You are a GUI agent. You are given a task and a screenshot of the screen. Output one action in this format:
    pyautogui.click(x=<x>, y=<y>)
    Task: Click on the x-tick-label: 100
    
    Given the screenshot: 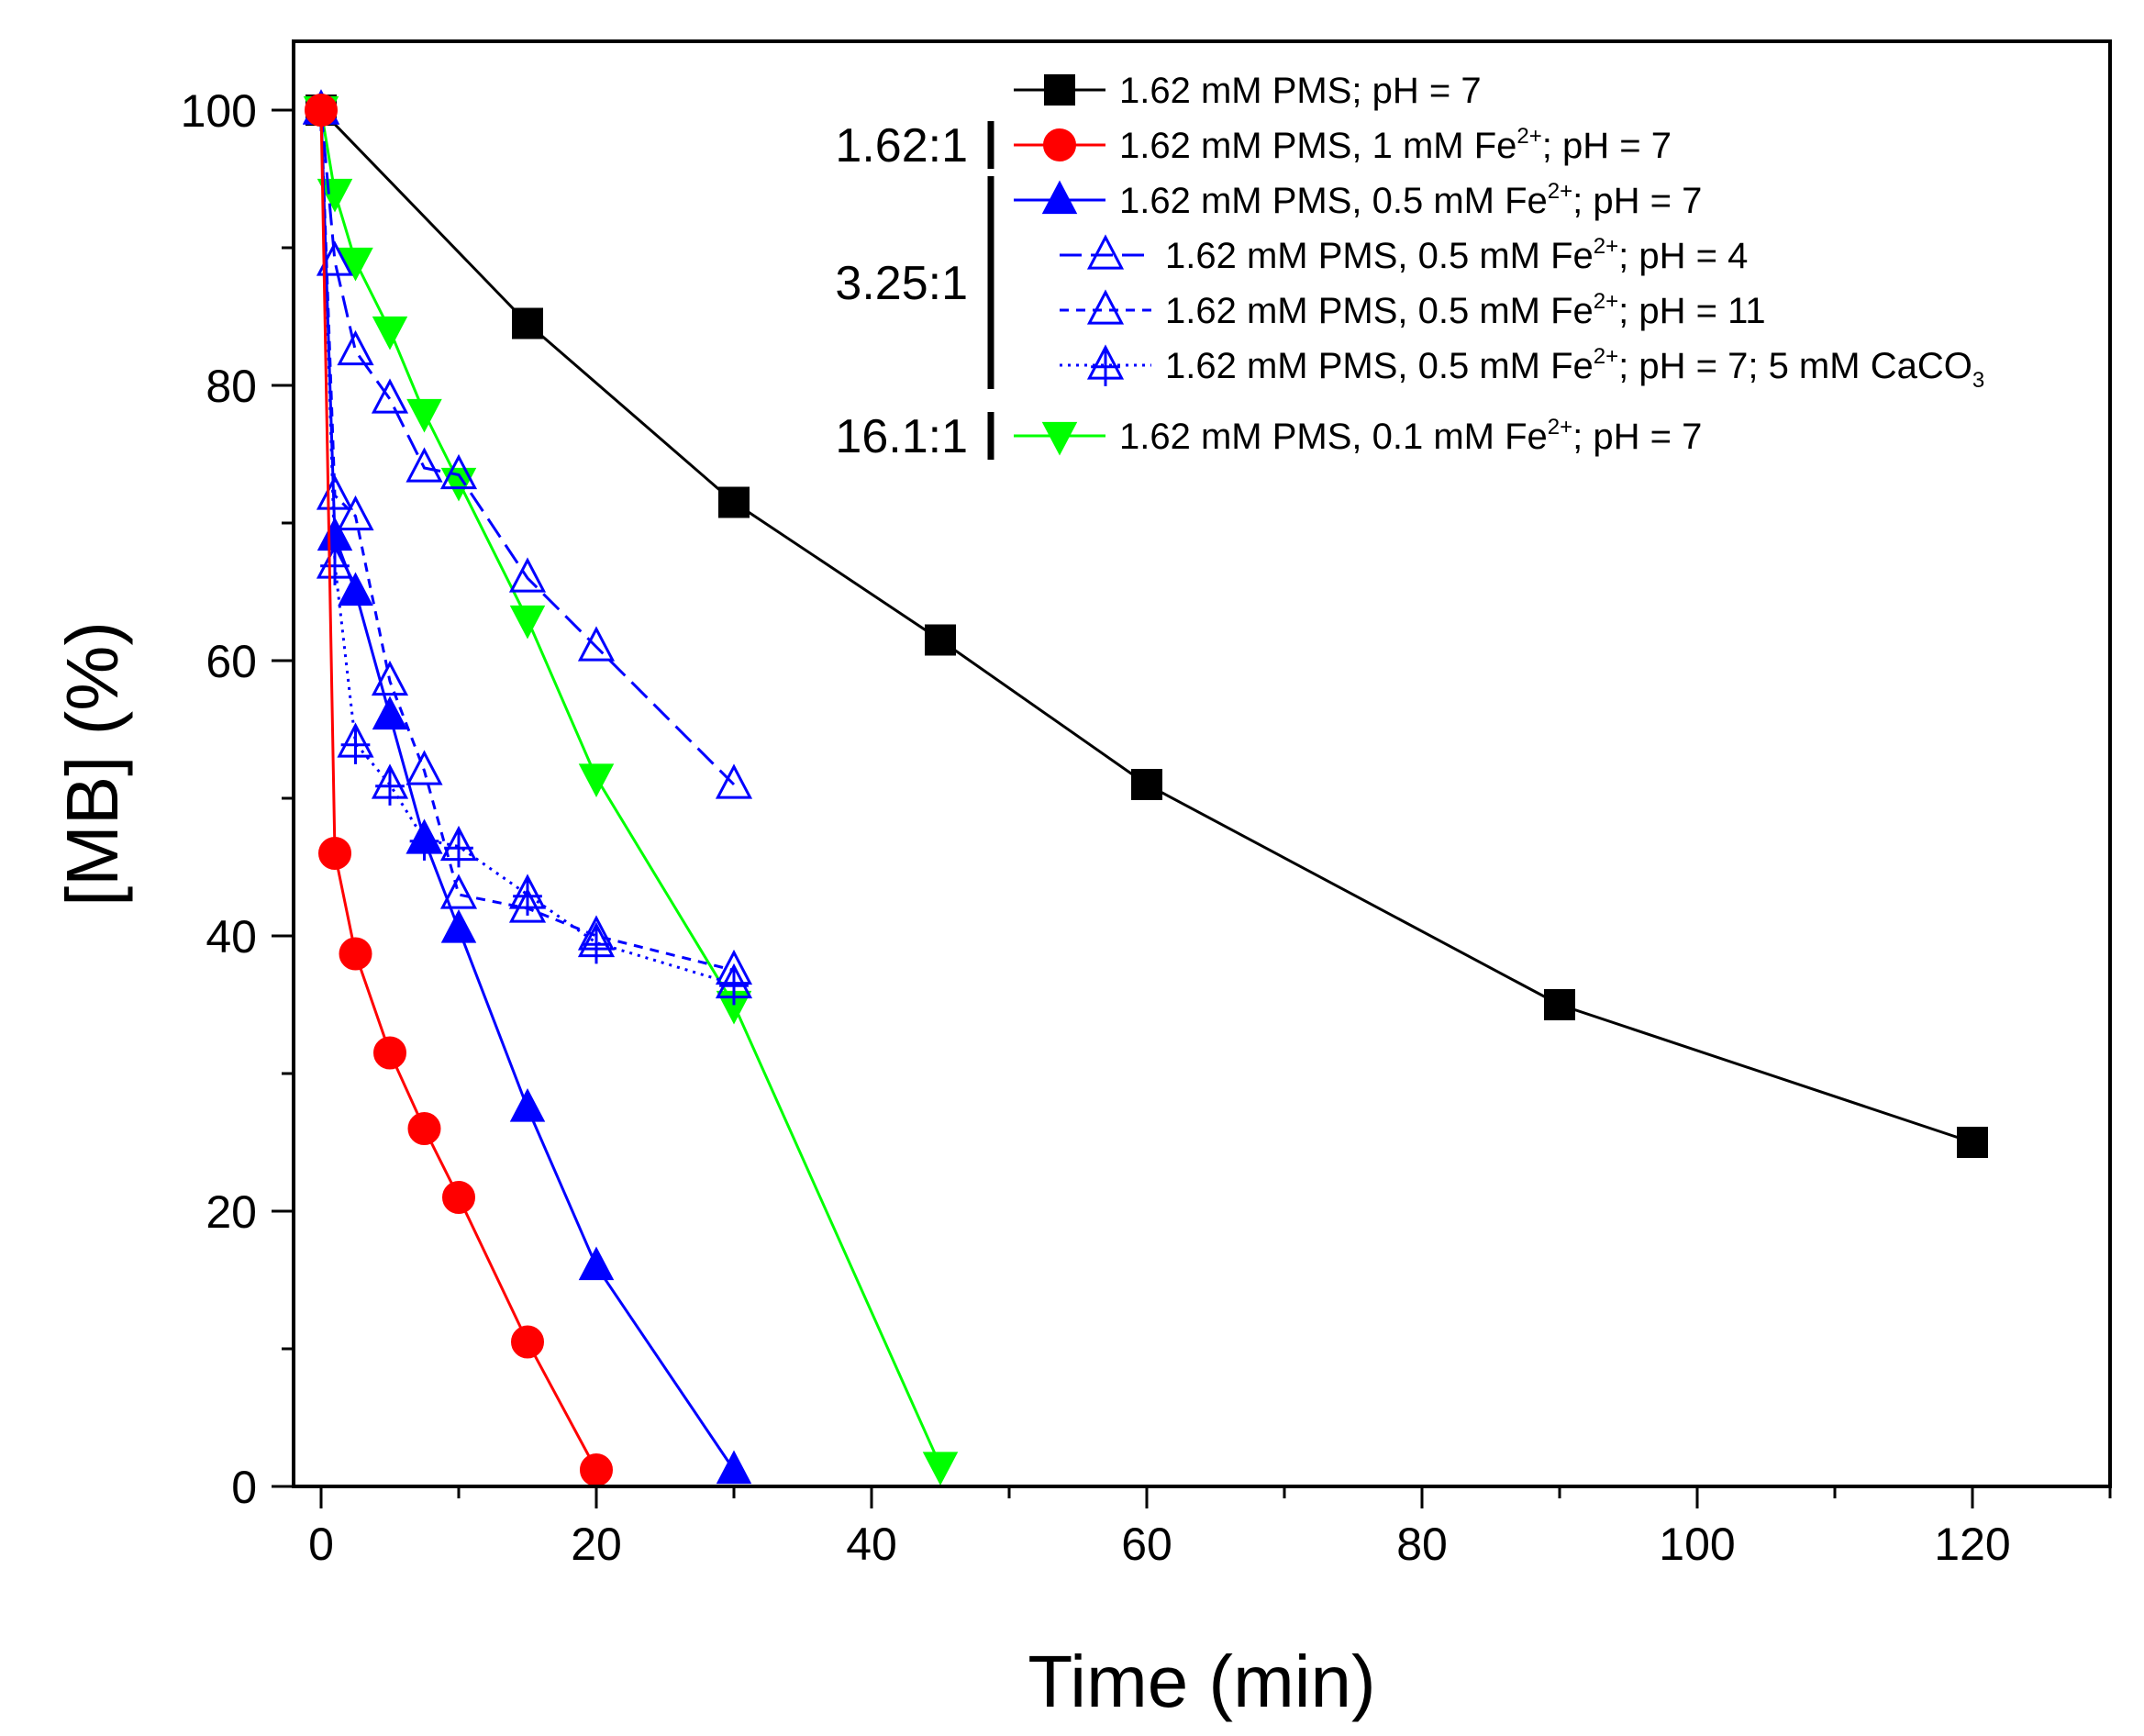 What is the action you would take?
    pyautogui.click(x=1697, y=1545)
    